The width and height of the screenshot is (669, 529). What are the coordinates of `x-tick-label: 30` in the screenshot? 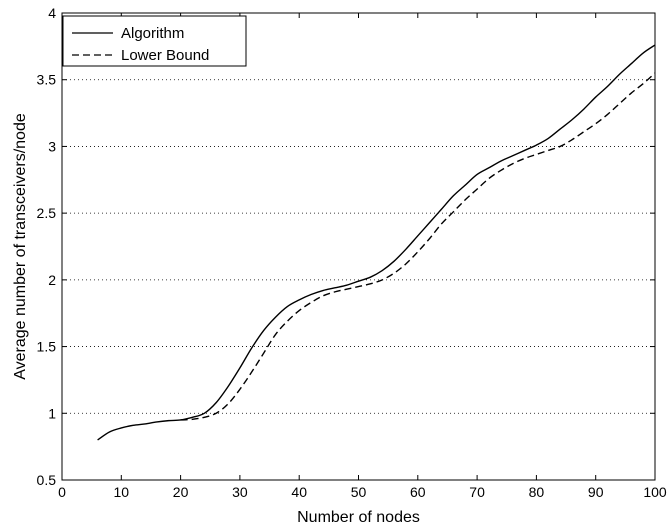 It's located at (240, 492).